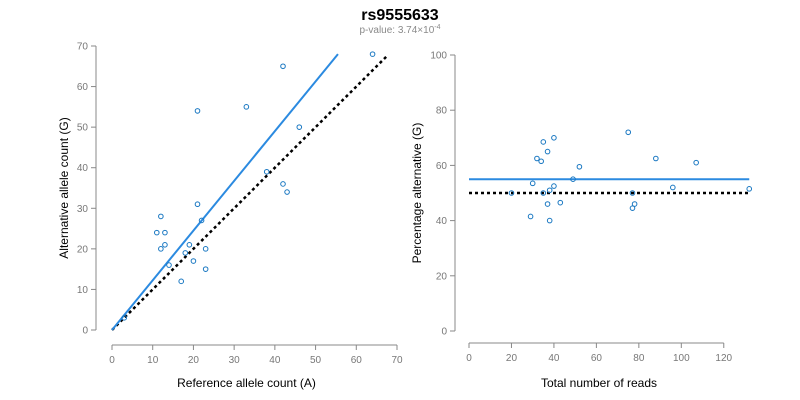 This screenshot has width=800, height=400. I want to click on y-tick-label: 10, so click(83, 290).